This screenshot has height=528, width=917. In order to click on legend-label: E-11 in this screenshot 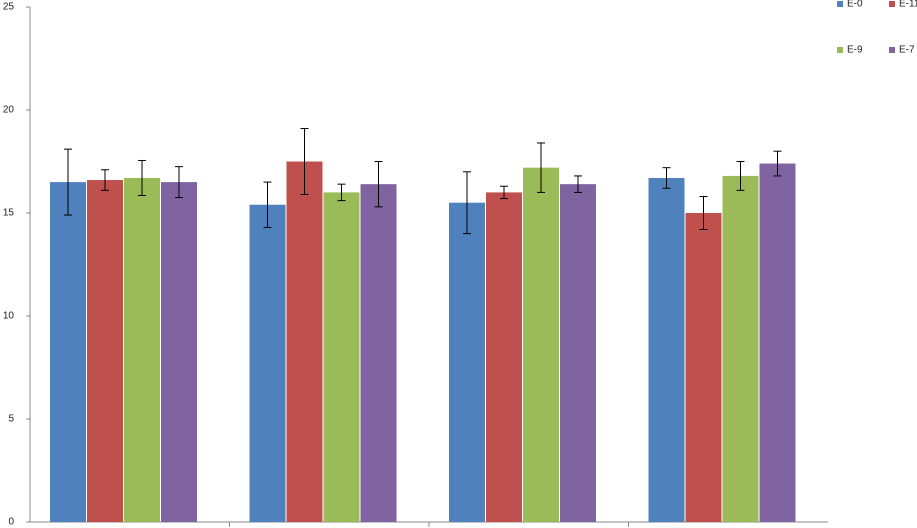, I will do `click(908, 5)`.